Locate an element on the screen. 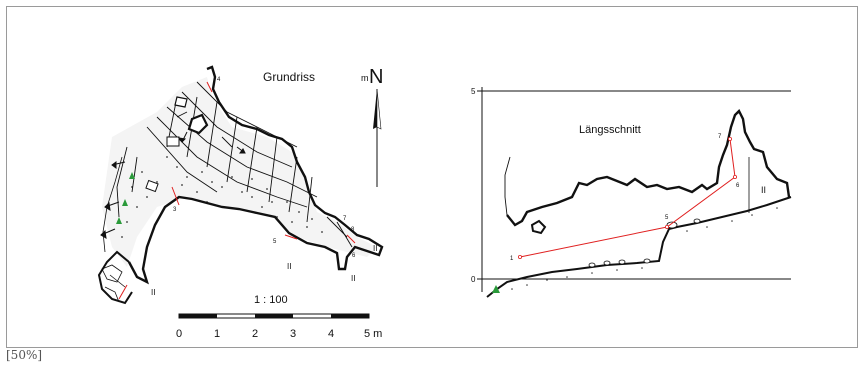 This screenshot has height=365, width=864. plant-icons is located at coordinates (125, 198).